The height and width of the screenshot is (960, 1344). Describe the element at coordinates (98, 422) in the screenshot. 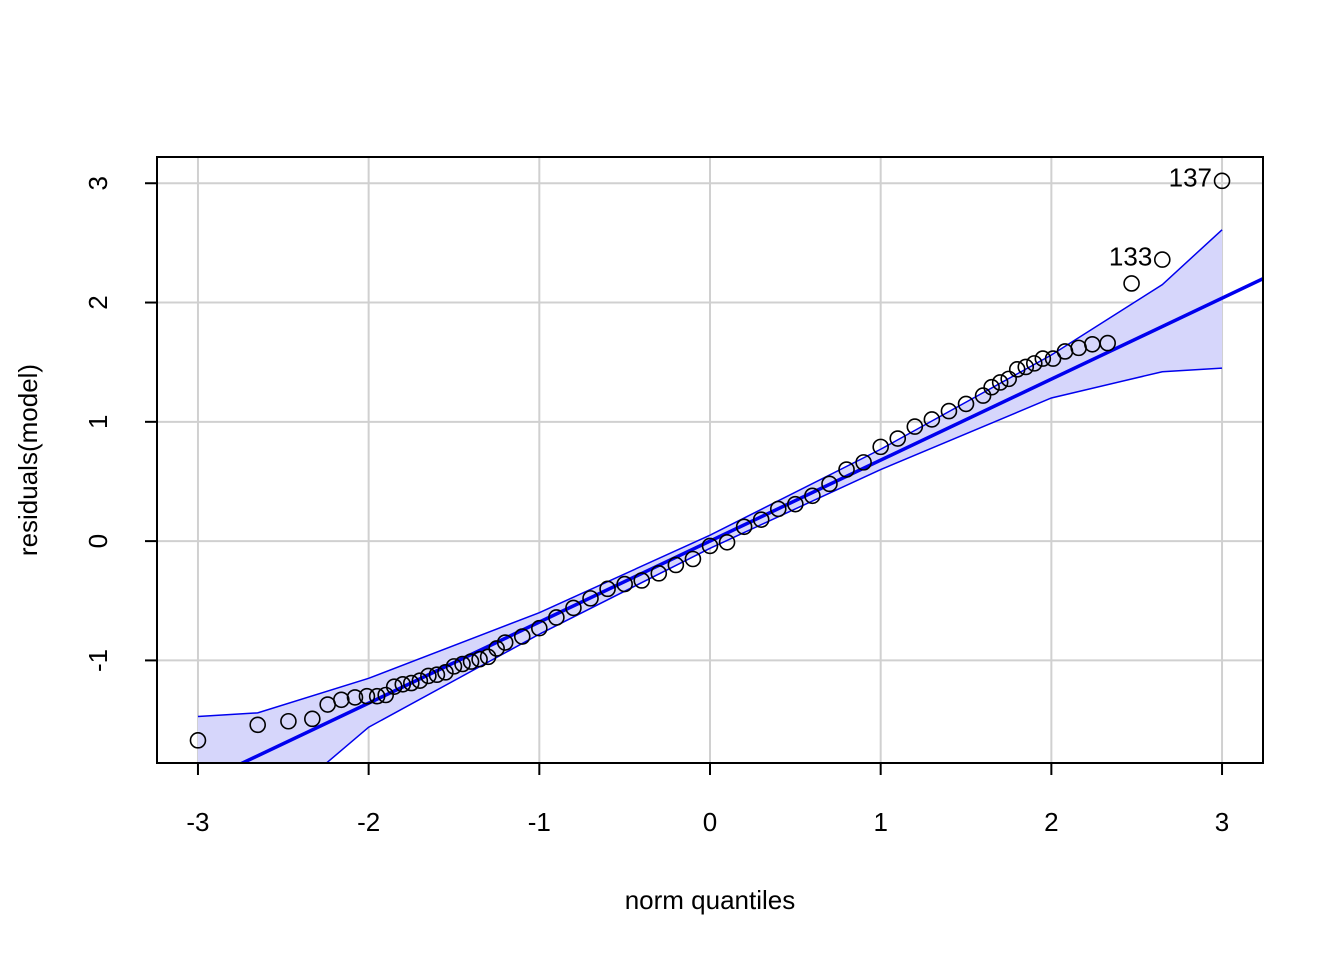

I see `y-tick-label: 1` at that location.